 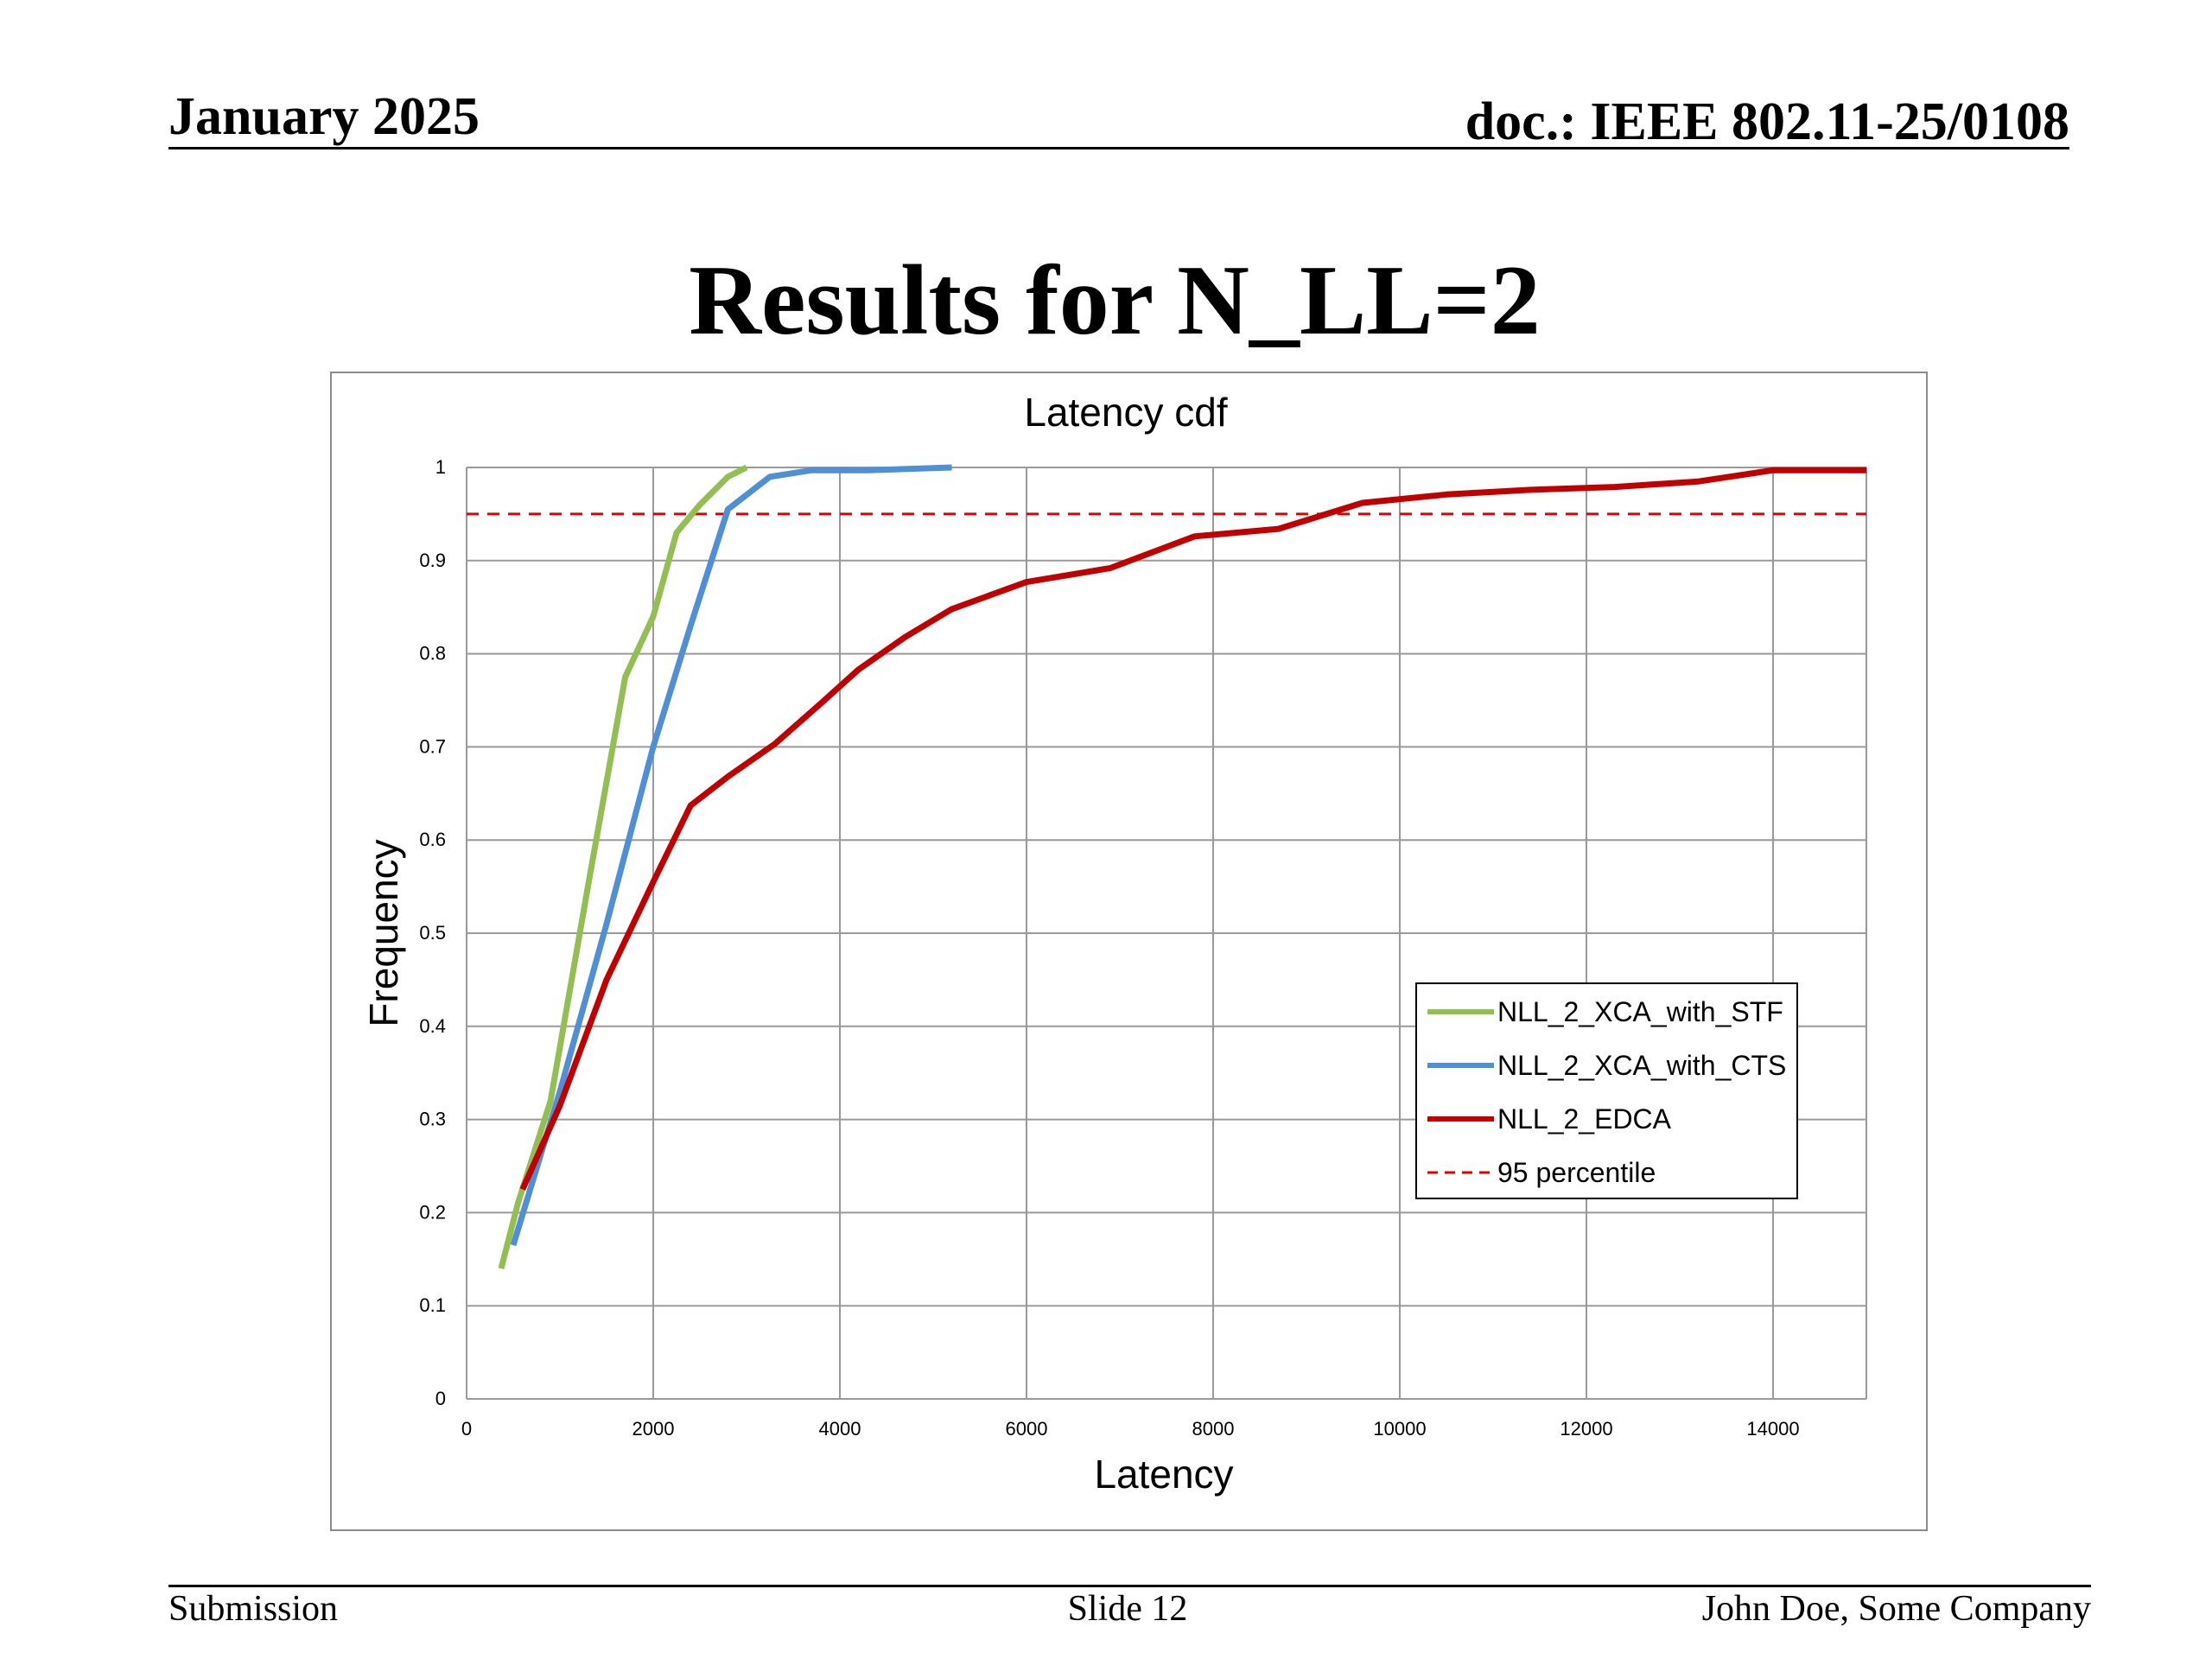 What do you see at coordinates (1576, 1172) in the screenshot?
I see `legend-label: 95 percentile` at bounding box center [1576, 1172].